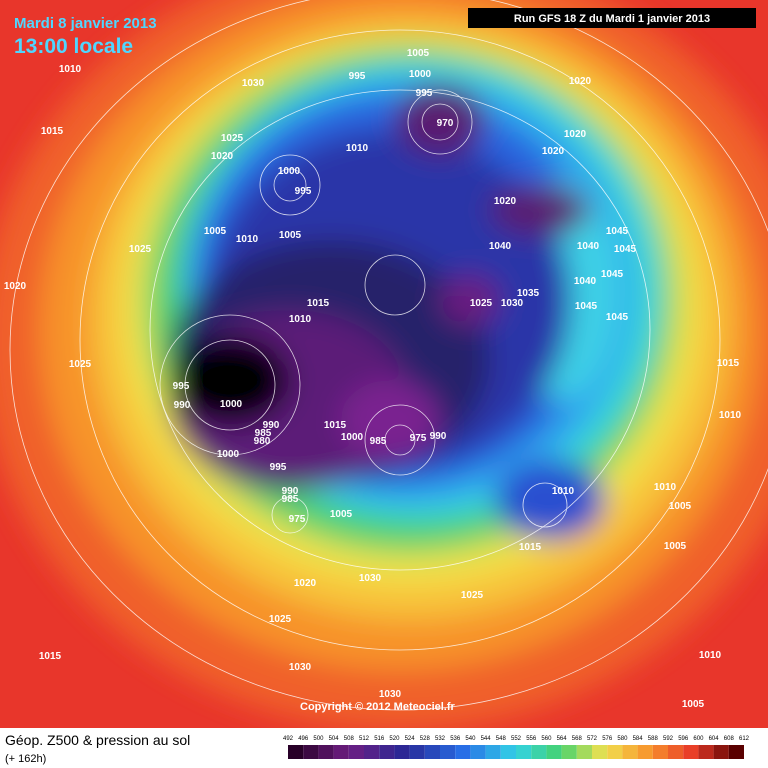 The image size is (768, 768). What do you see at coordinates (318, 739) in the screenshot?
I see `scale-label: 500` at bounding box center [318, 739].